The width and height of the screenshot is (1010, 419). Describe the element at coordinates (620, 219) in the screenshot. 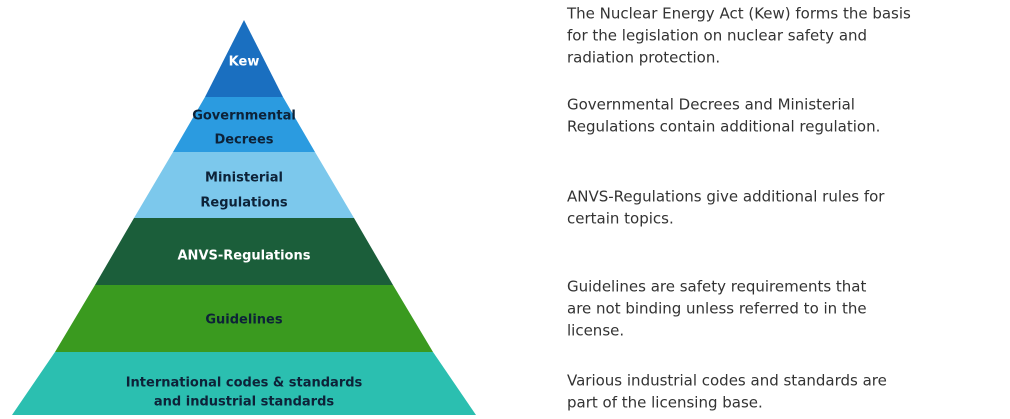

I see `description: certain topics.` at that location.